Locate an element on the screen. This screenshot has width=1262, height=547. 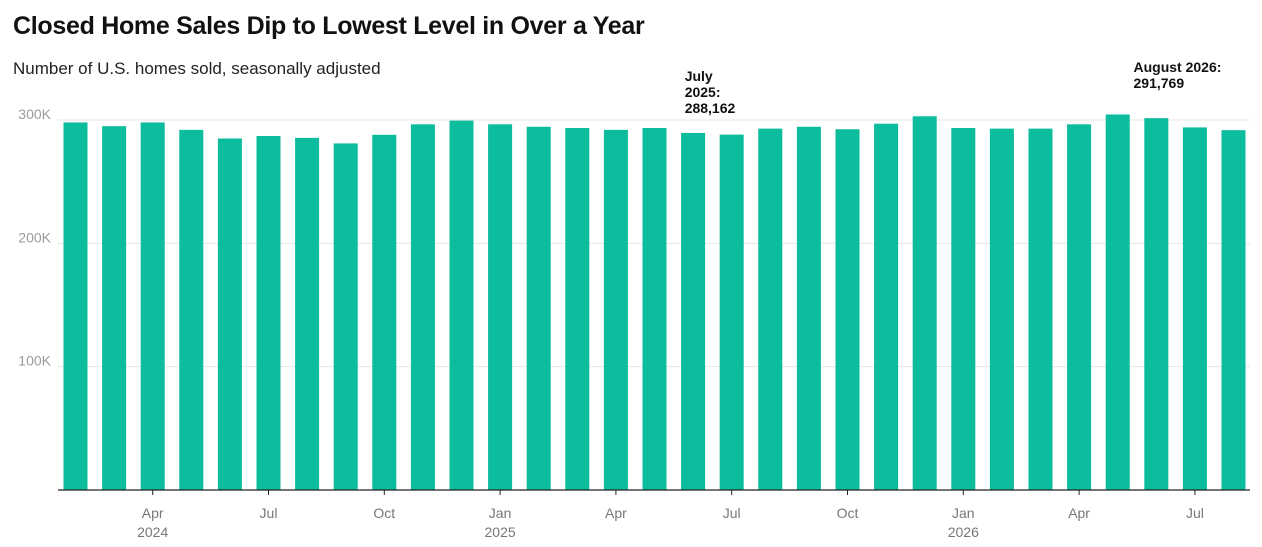
annotation-line: 288,162 is located at coordinates (710, 108).